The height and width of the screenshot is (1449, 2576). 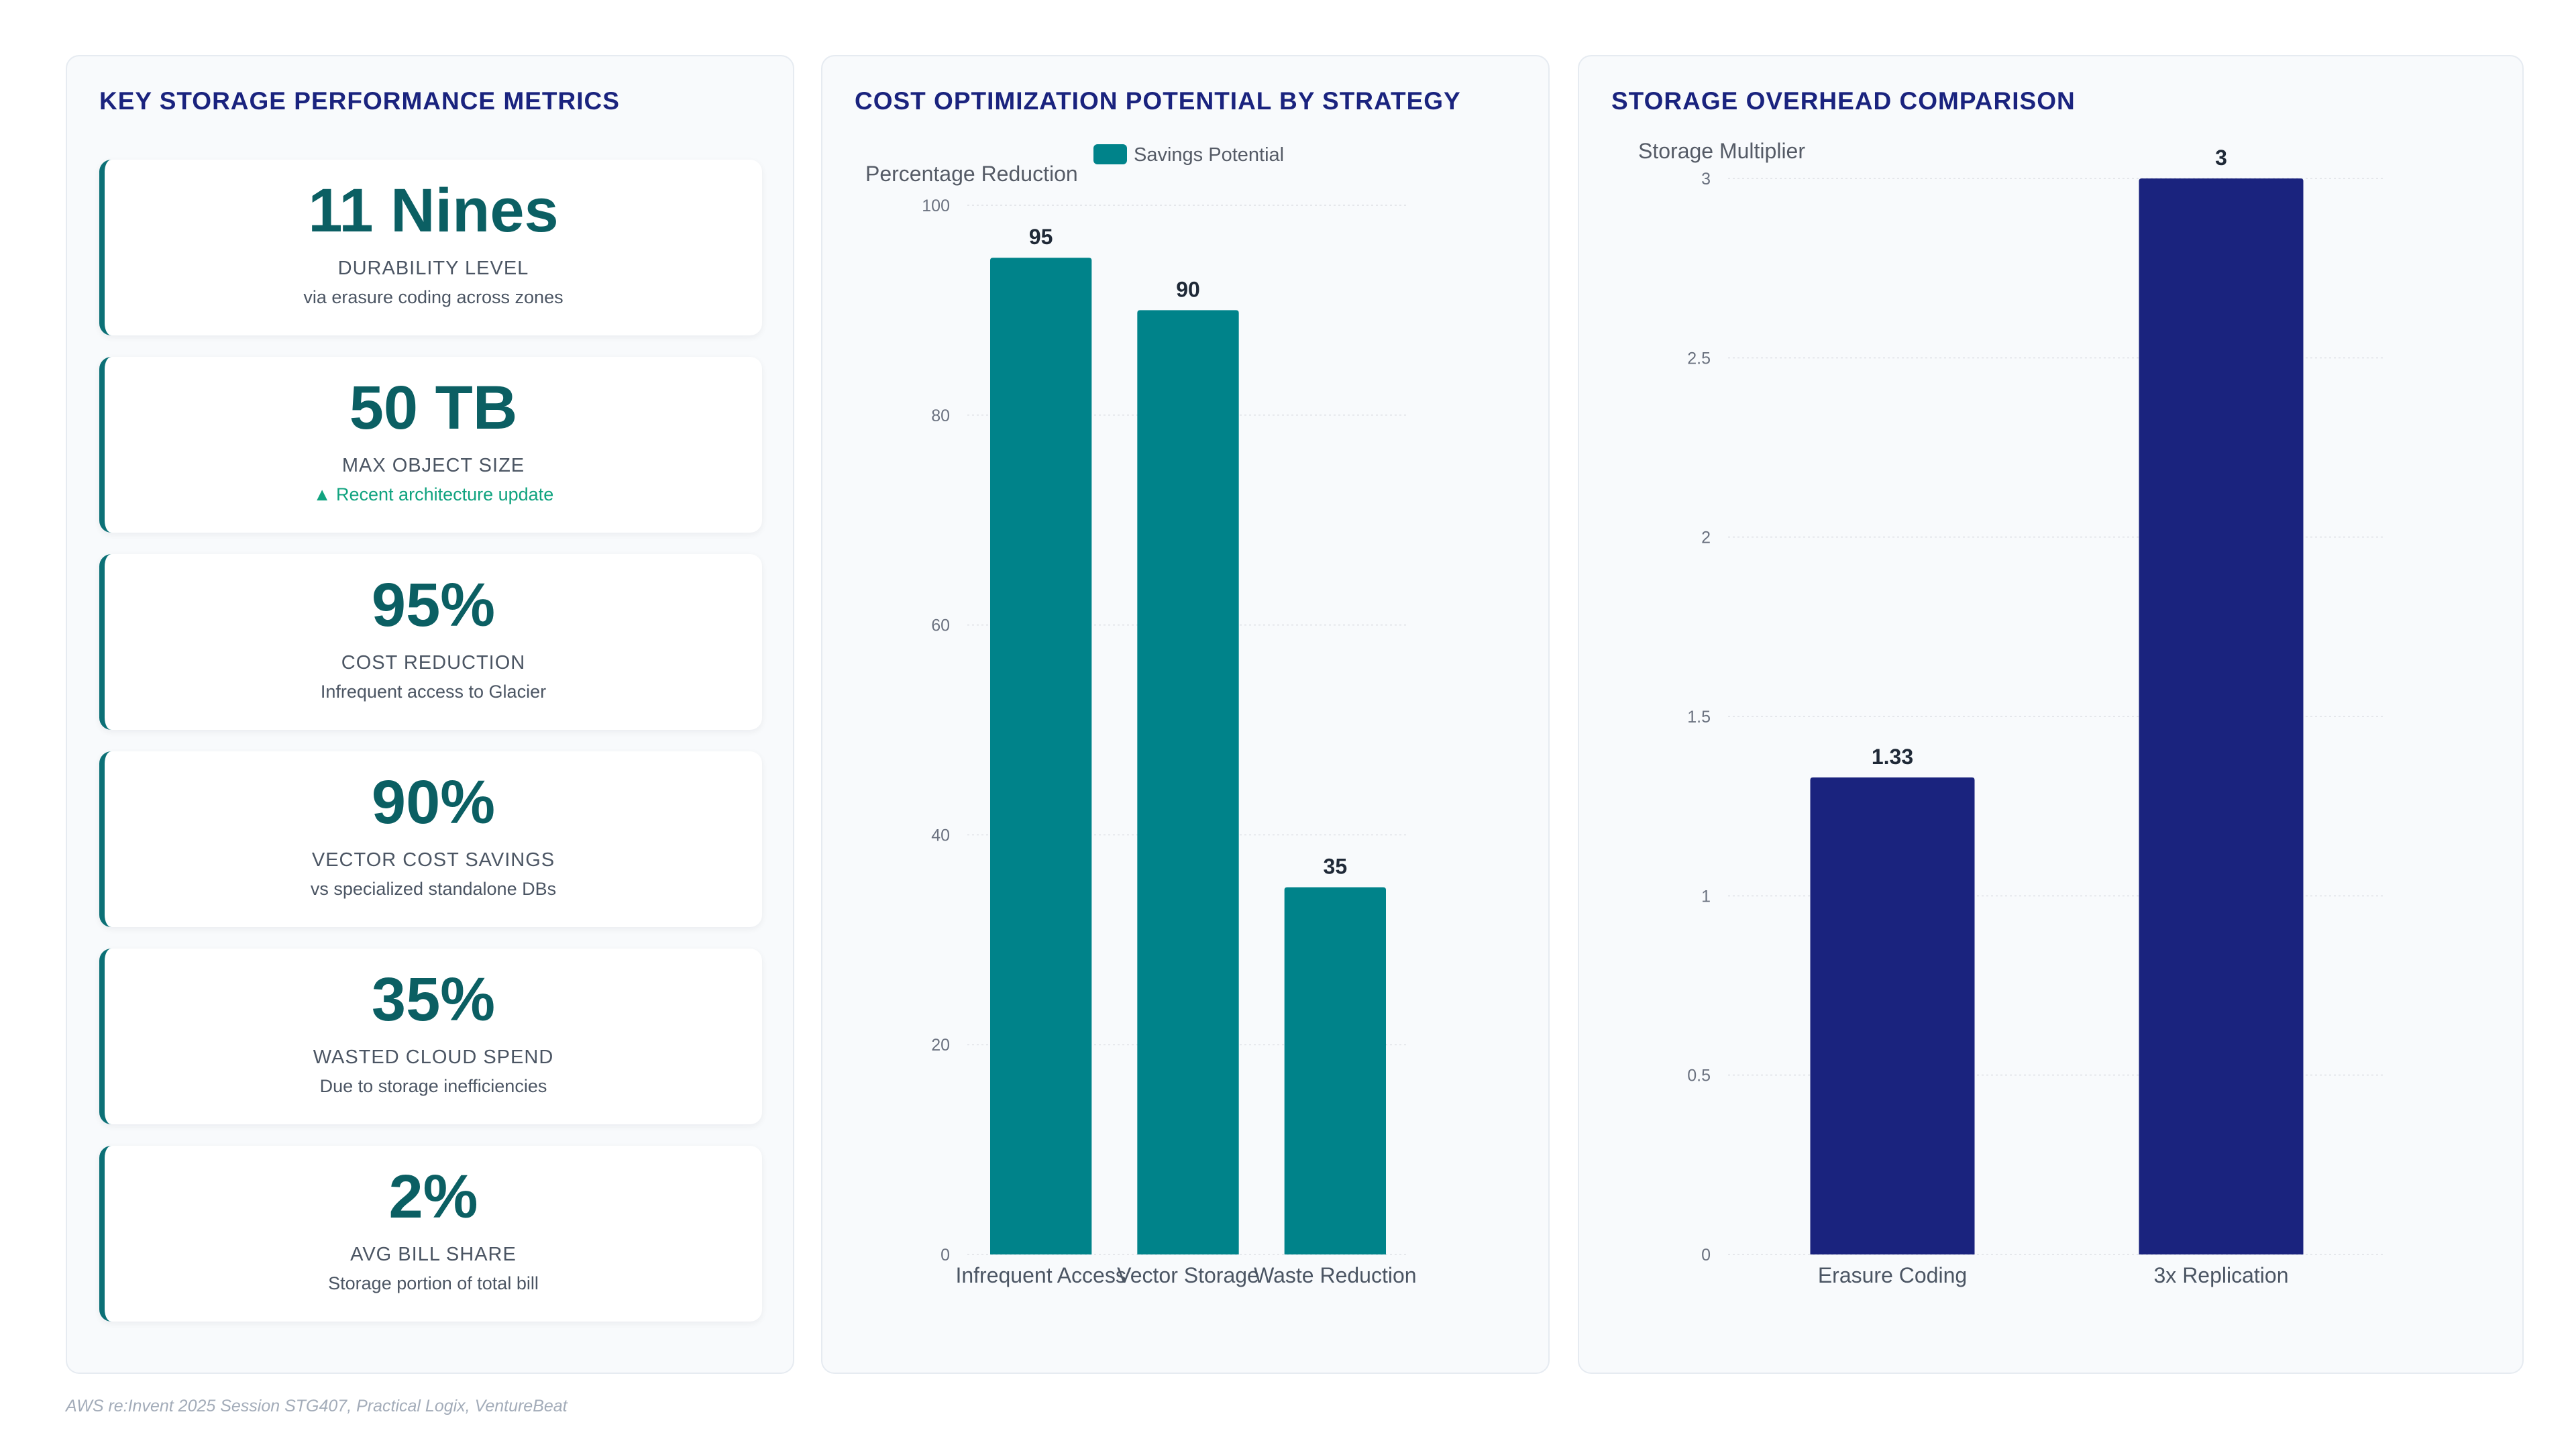 What do you see at coordinates (433, 663) in the screenshot?
I see `metric-label: COST REDUCTION` at bounding box center [433, 663].